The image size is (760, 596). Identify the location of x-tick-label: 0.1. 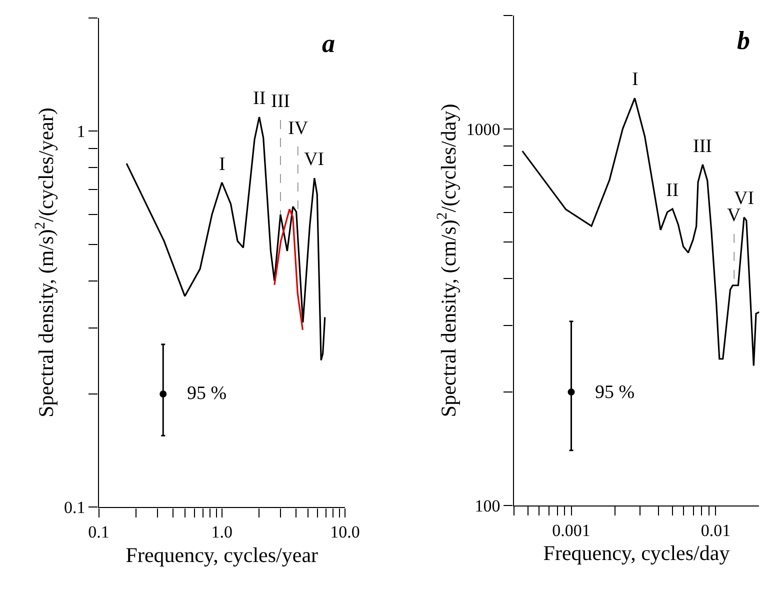
(99, 532).